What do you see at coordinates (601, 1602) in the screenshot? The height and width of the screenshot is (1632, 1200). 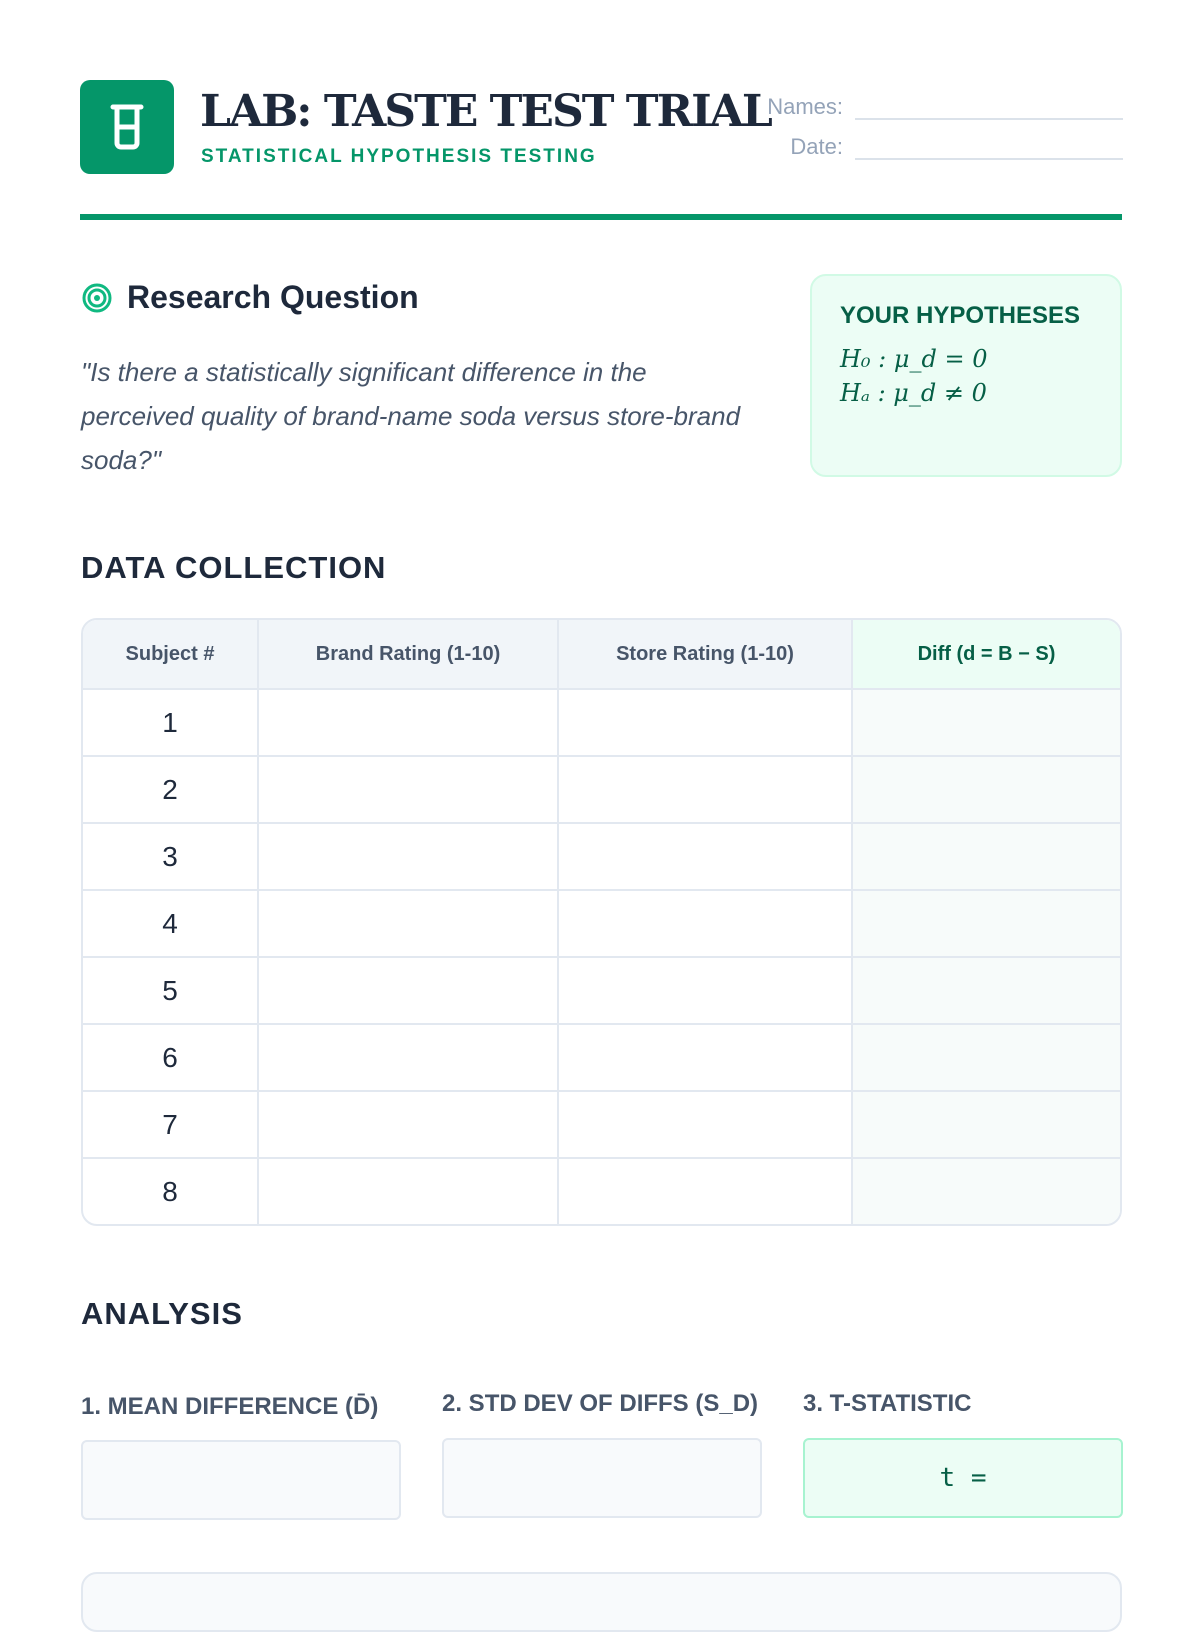 I see `conclusion-box` at bounding box center [601, 1602].